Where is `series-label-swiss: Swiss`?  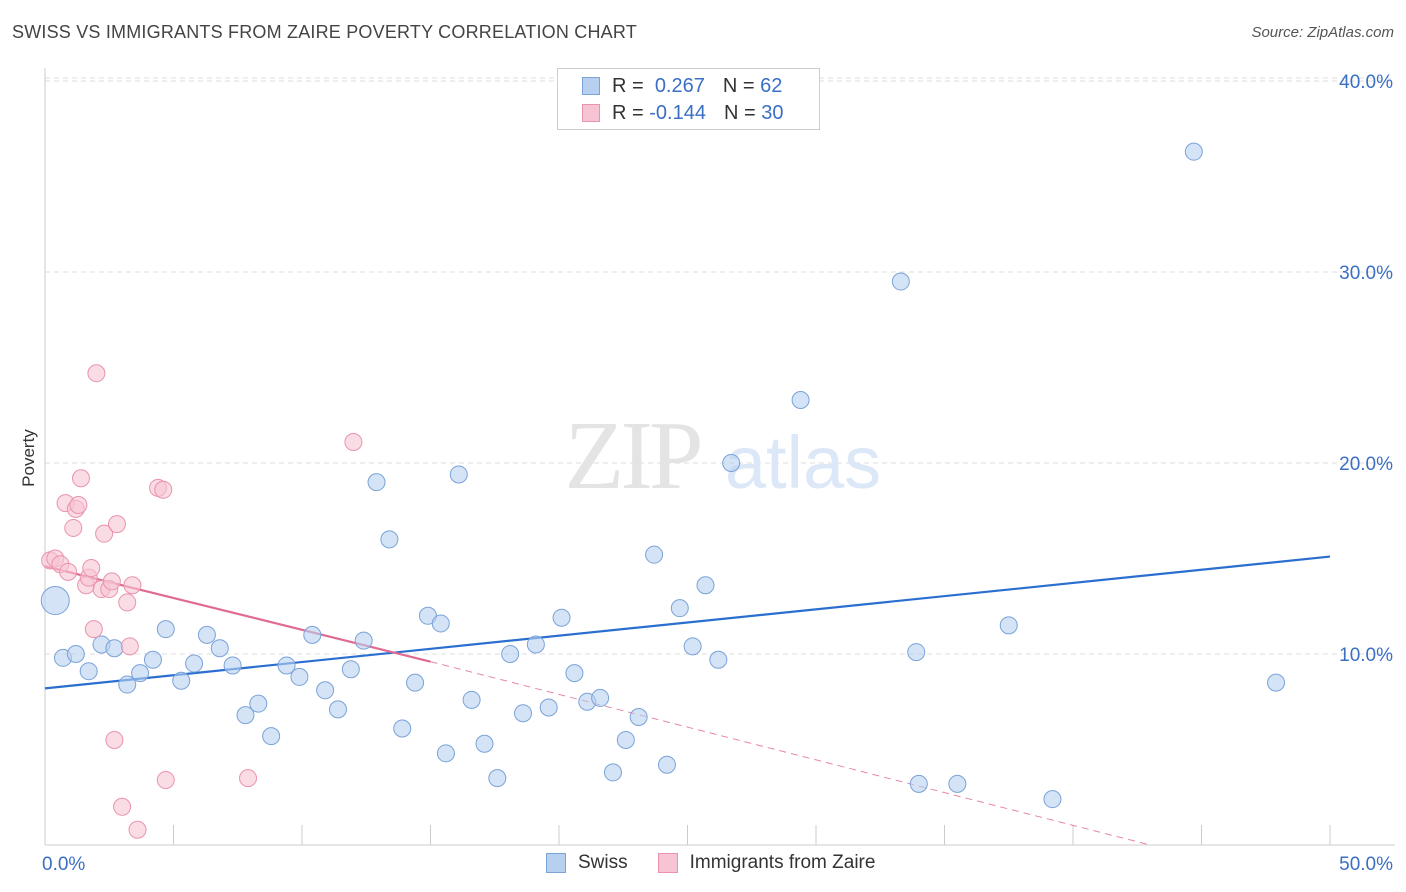 series-label-swiss: Swiss is located at coordinates (603, 862).